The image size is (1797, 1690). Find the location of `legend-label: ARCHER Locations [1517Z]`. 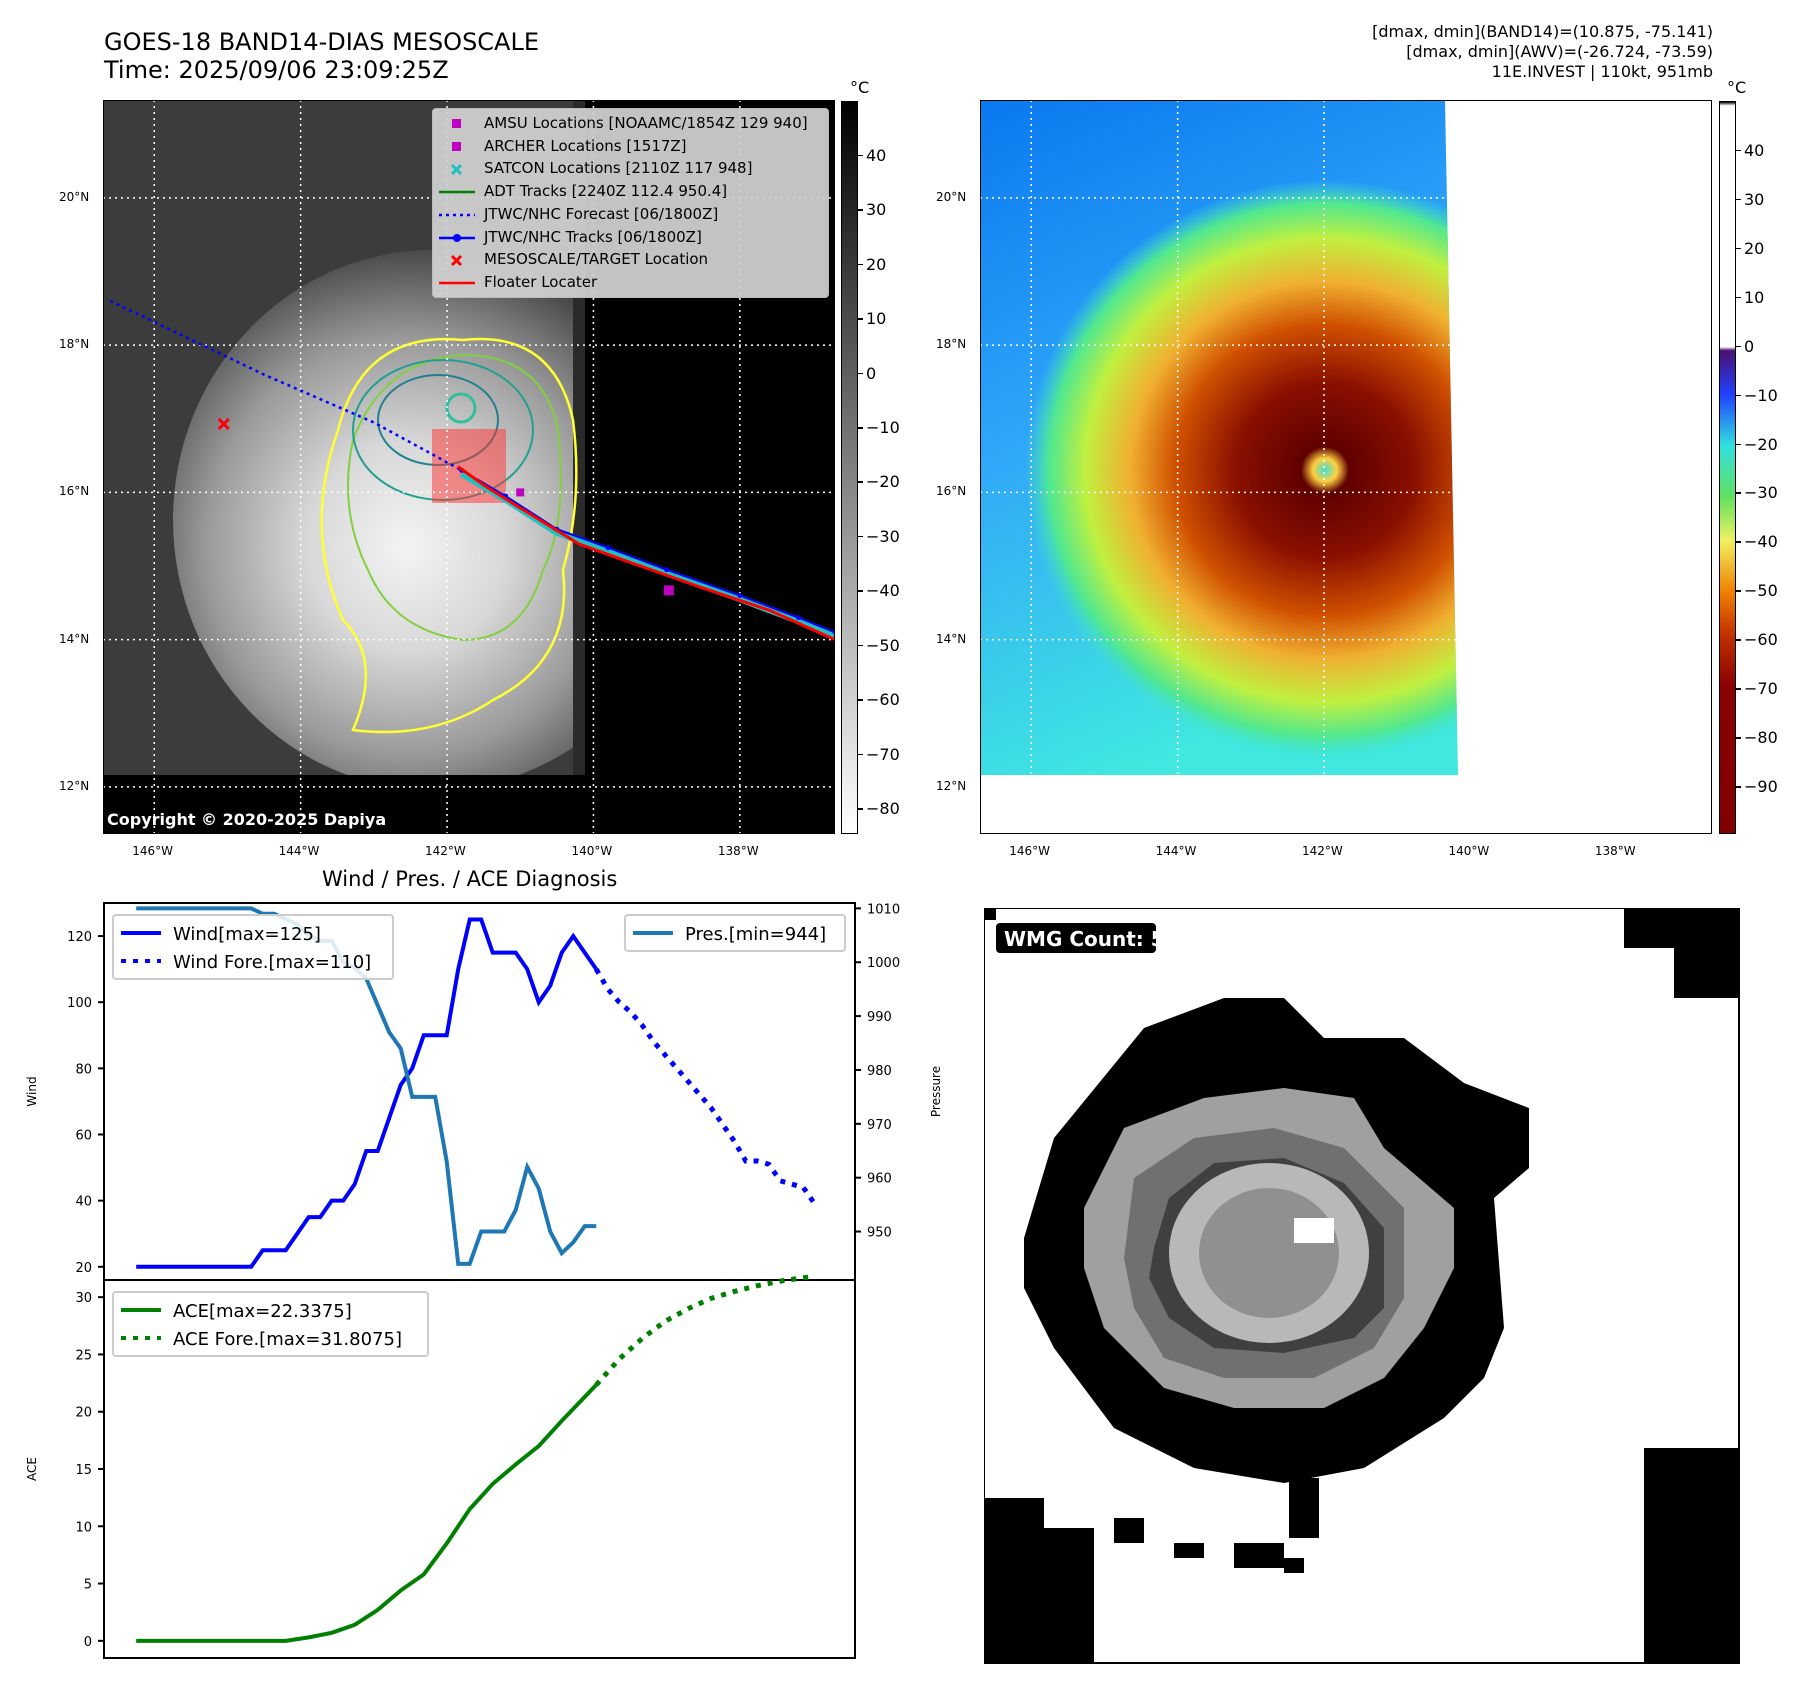

legend-label: ARCHER Locations [1517Z] is located at coordinates (585, 145).